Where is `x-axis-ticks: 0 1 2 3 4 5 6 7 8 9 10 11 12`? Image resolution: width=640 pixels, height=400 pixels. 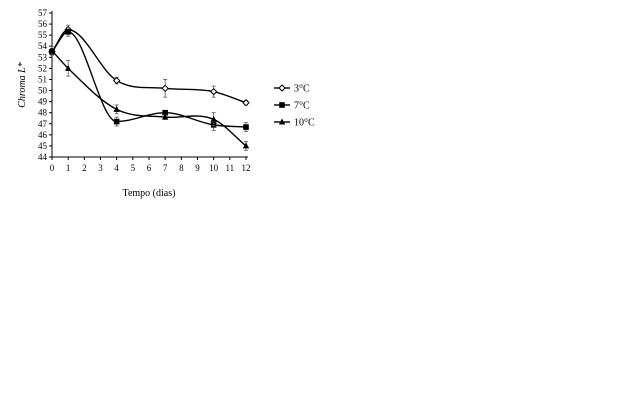
x-axis-ticks: 0 1 2 3 4 5 6 7 8 9 10 11 12 is located at coordinates (150, 165).